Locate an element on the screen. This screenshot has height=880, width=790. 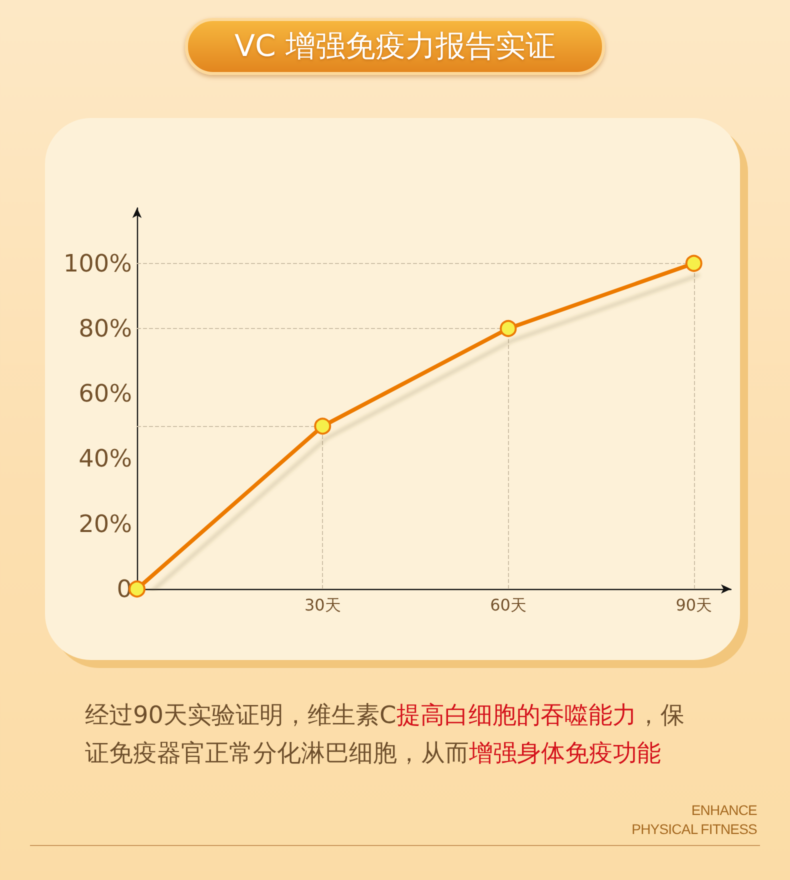
text: 经过90天实验证明，维生素C is located at coordinates (240, 715).